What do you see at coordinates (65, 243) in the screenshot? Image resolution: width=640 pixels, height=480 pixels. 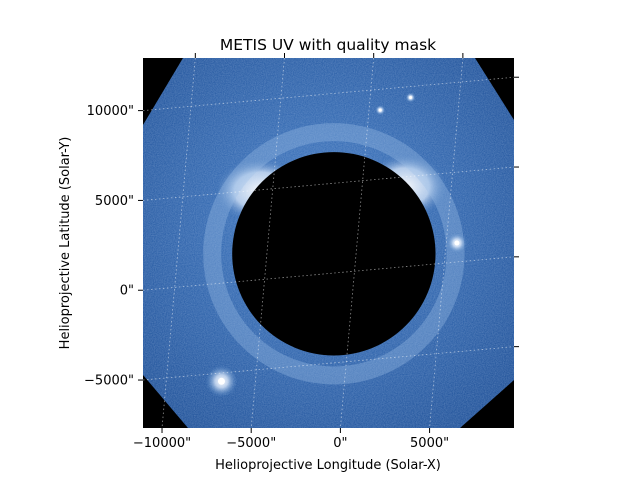 I see `y-axis-label: Helioprojective Latitude (Solar-Y)` at bounding box center [65, 243].